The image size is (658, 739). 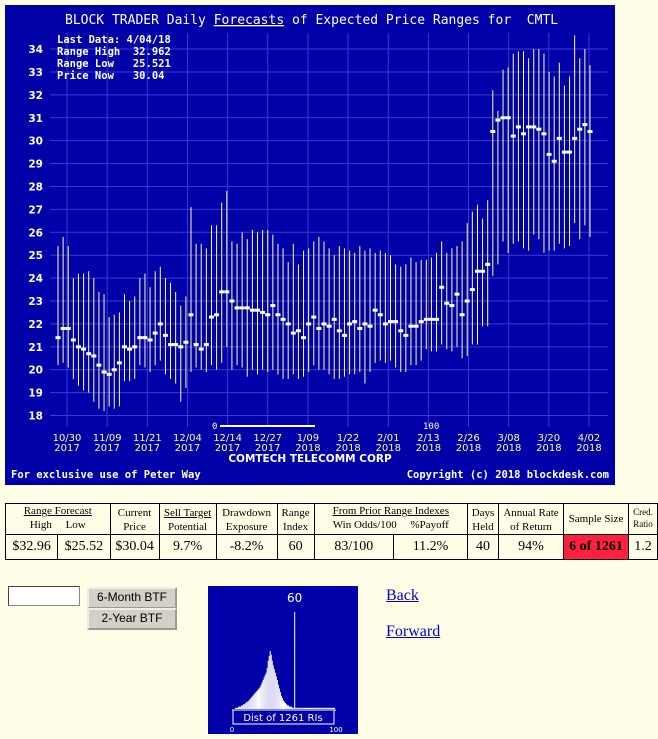 What do you see at coordinates (468, 438) in the screenshot?
I see `x-tick-label: 2/26` at bounding box center [468, 438].